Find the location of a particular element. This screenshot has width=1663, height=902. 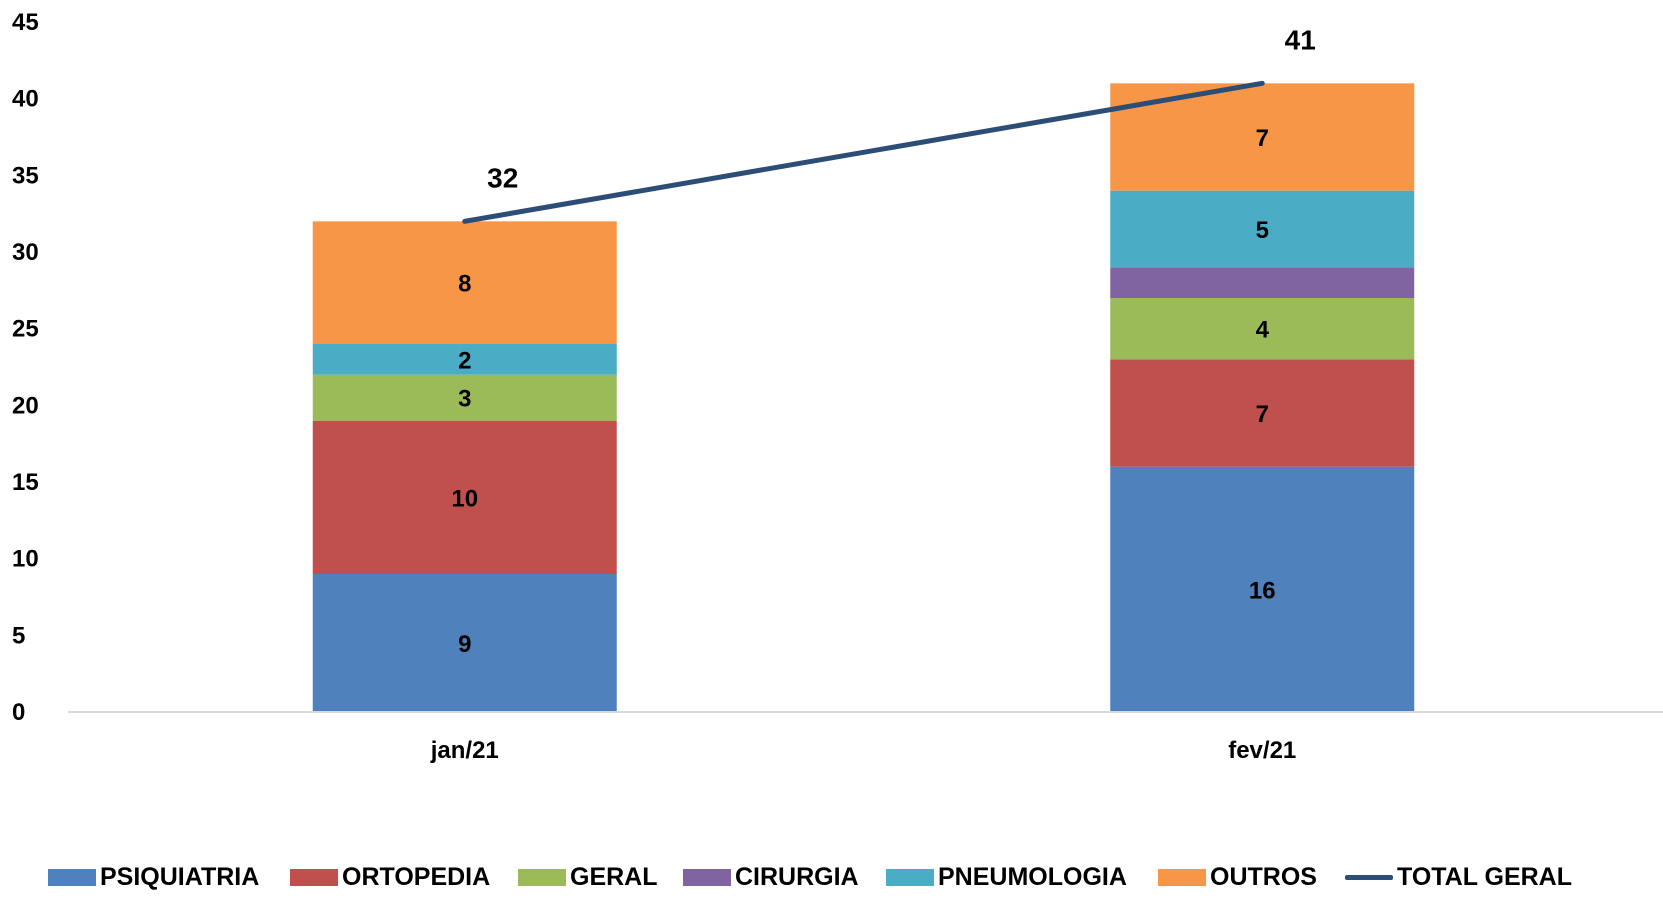

legend-item-ortopedia: ORTOPEDIA is located at coordinates (390, 877).